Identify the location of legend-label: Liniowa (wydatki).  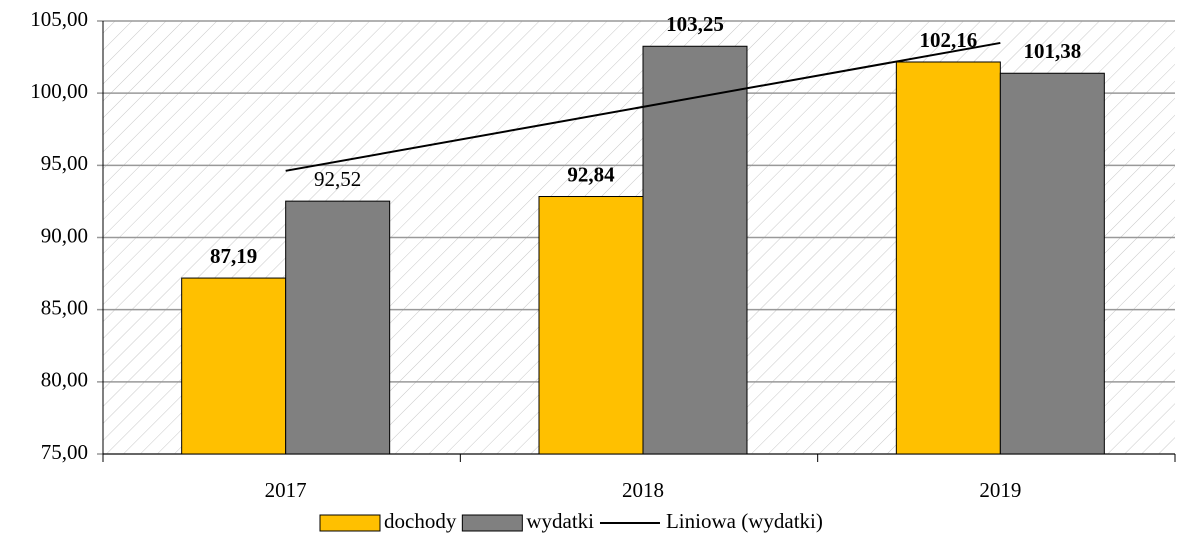
(744, 521).